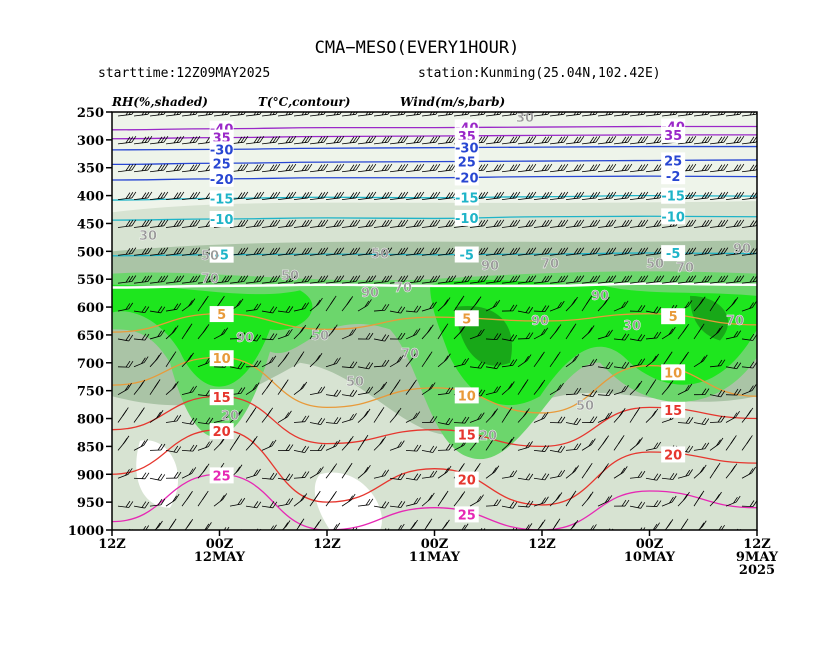 Image resolution: width=834 pixels, height=645 pixels. What do you see at coordinates (320, 336) in the screenshot?
I see `rh-contour-label: 50` at bounding box center [320, 336].